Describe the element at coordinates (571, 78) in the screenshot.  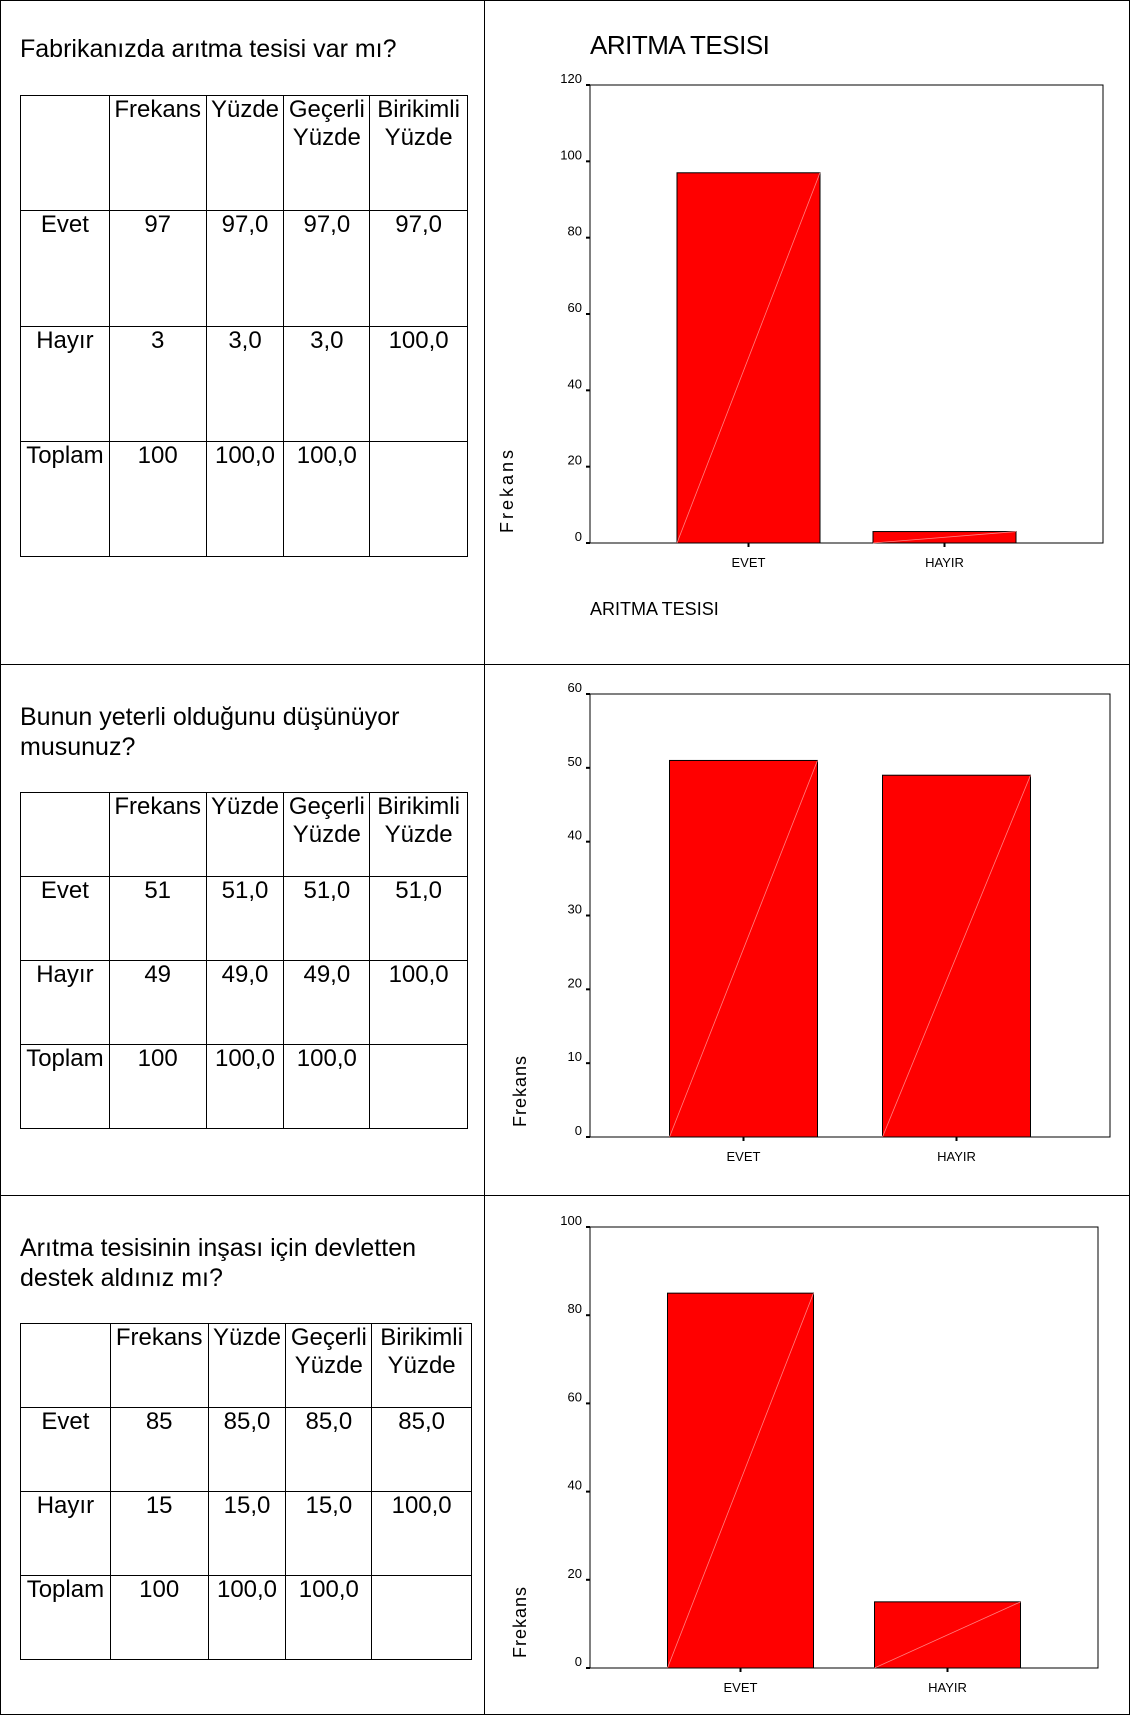
I see `y-tick-label: 120` at that location.